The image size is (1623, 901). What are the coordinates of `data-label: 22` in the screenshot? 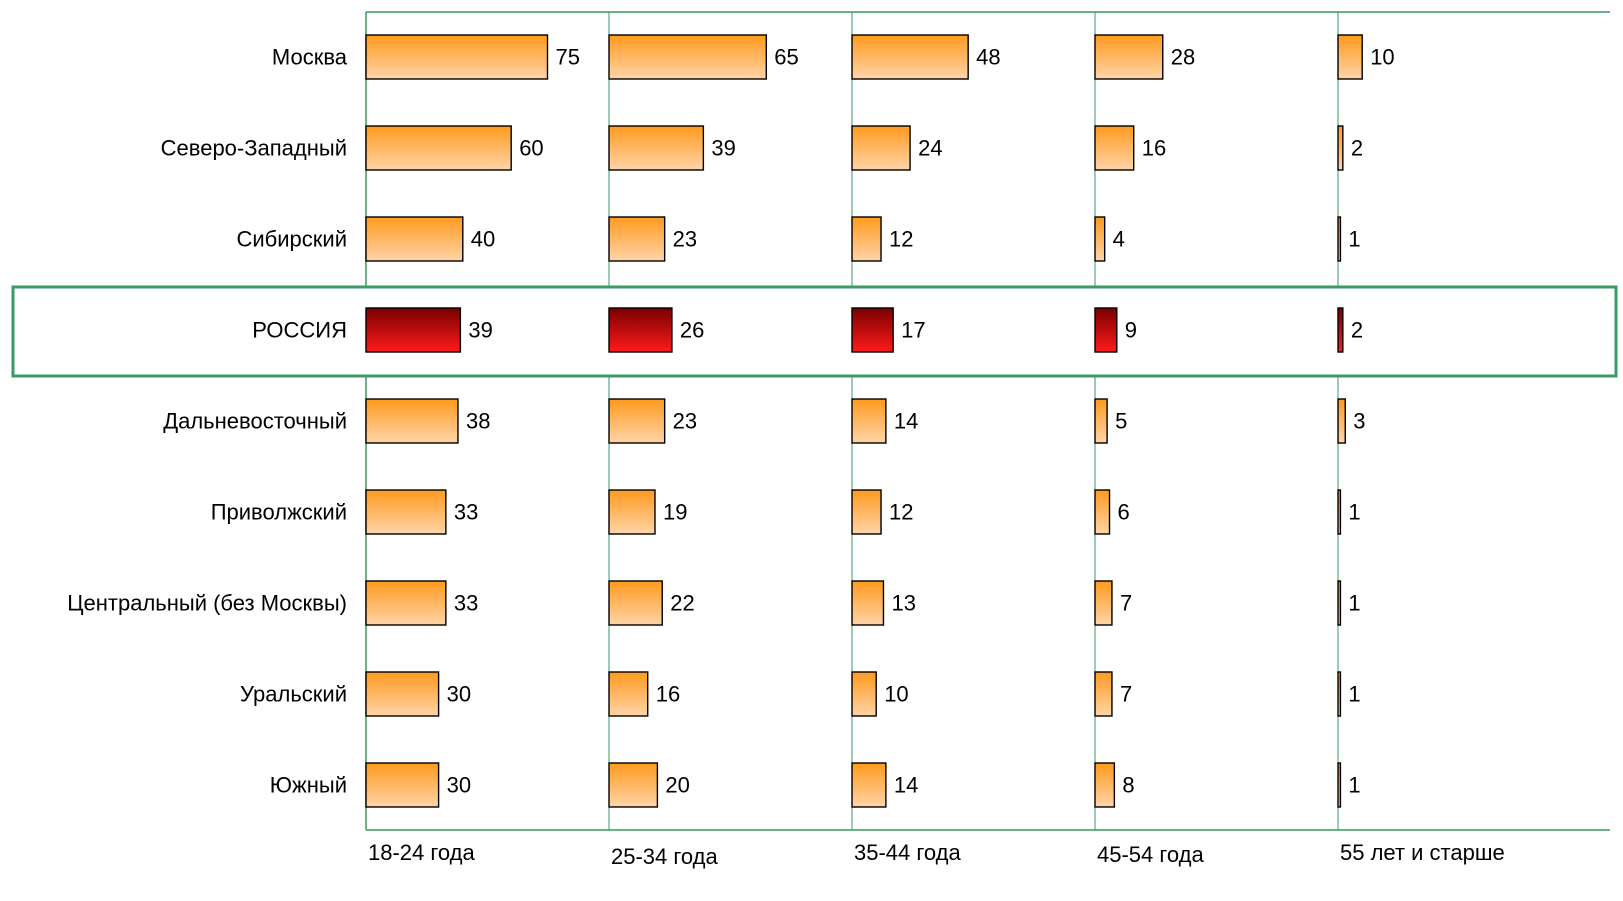 It's located at (682, 603).